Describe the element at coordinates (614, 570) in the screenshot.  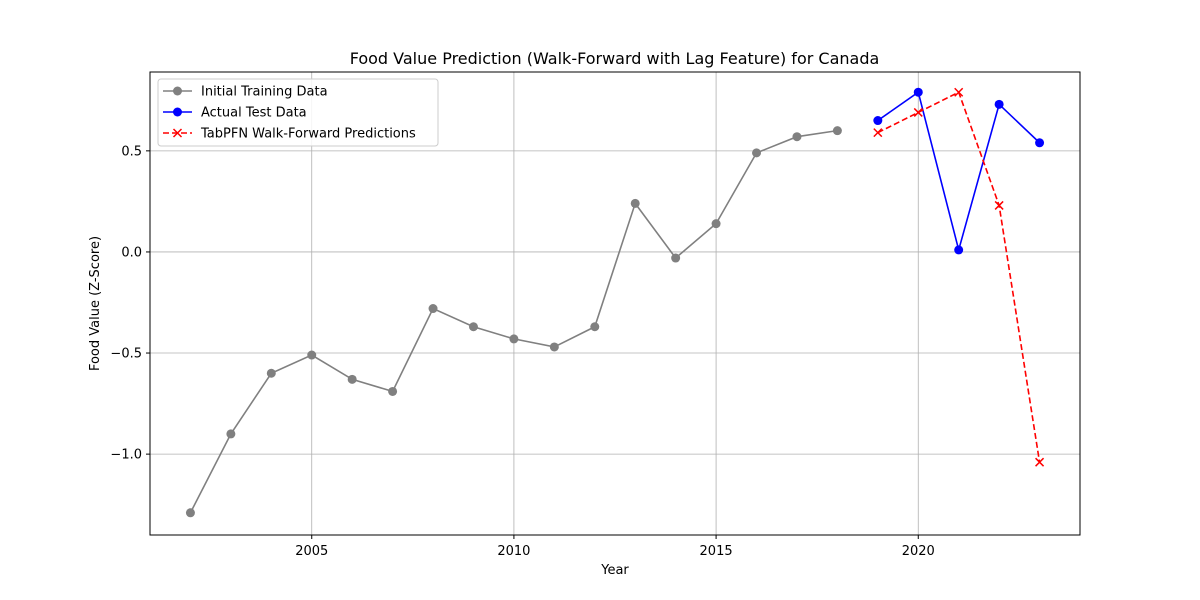
I see `x-axis-label: Year` at that location.